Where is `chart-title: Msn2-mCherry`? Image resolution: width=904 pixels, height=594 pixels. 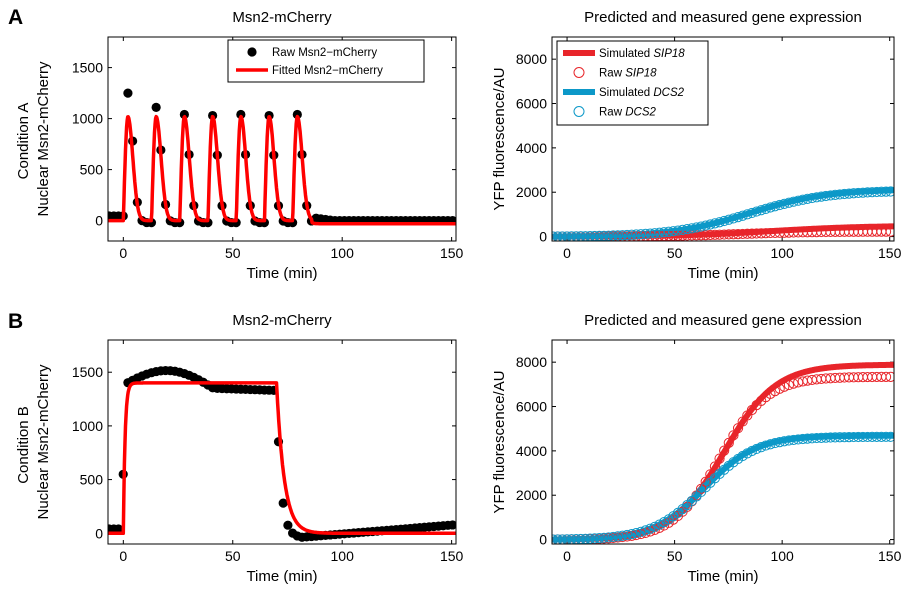
chart-title: Msn2-mCherry is located at coordinates (282, 320).